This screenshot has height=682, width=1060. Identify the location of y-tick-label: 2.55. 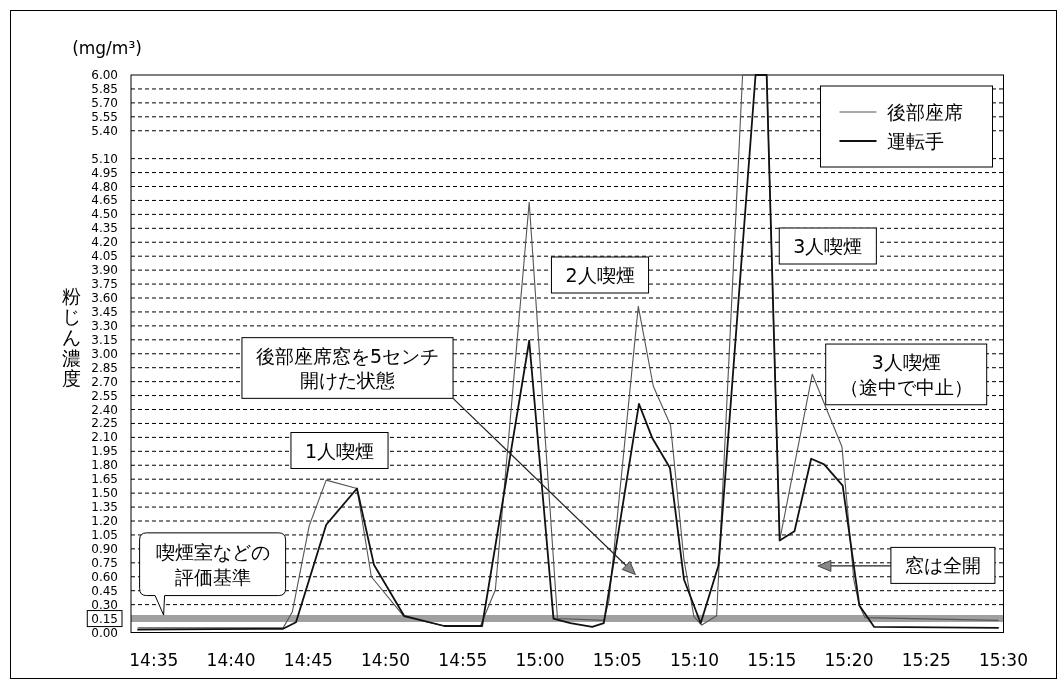
(104, 395).